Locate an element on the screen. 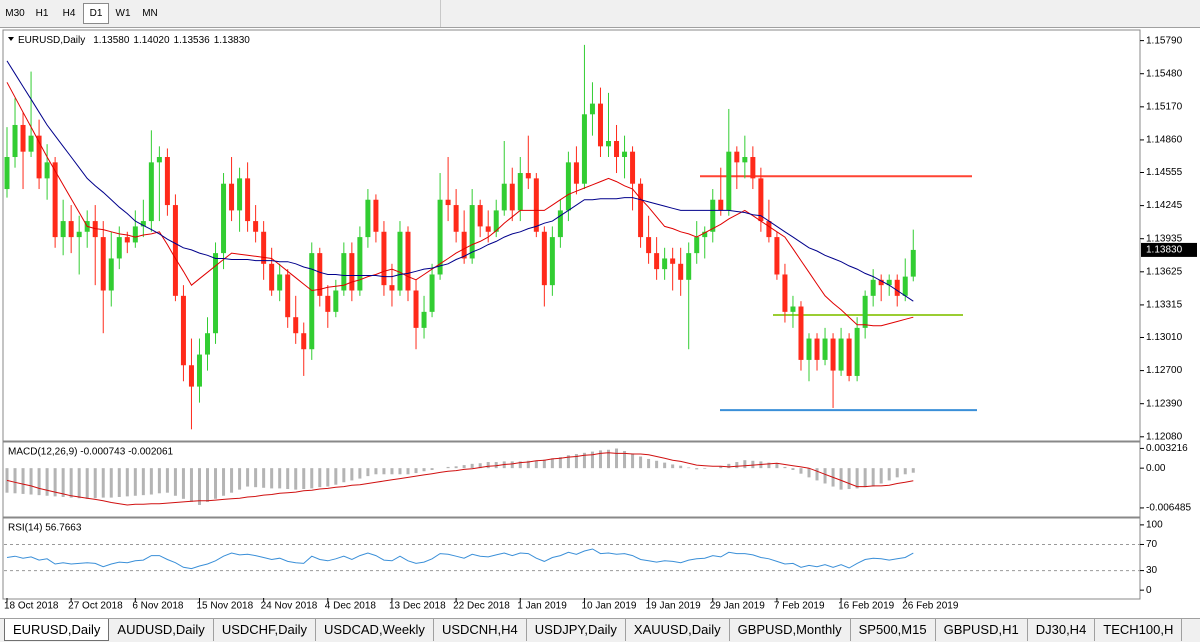  x-tick-label: 29 Jan 2019 is located at coordinates (737, 606).